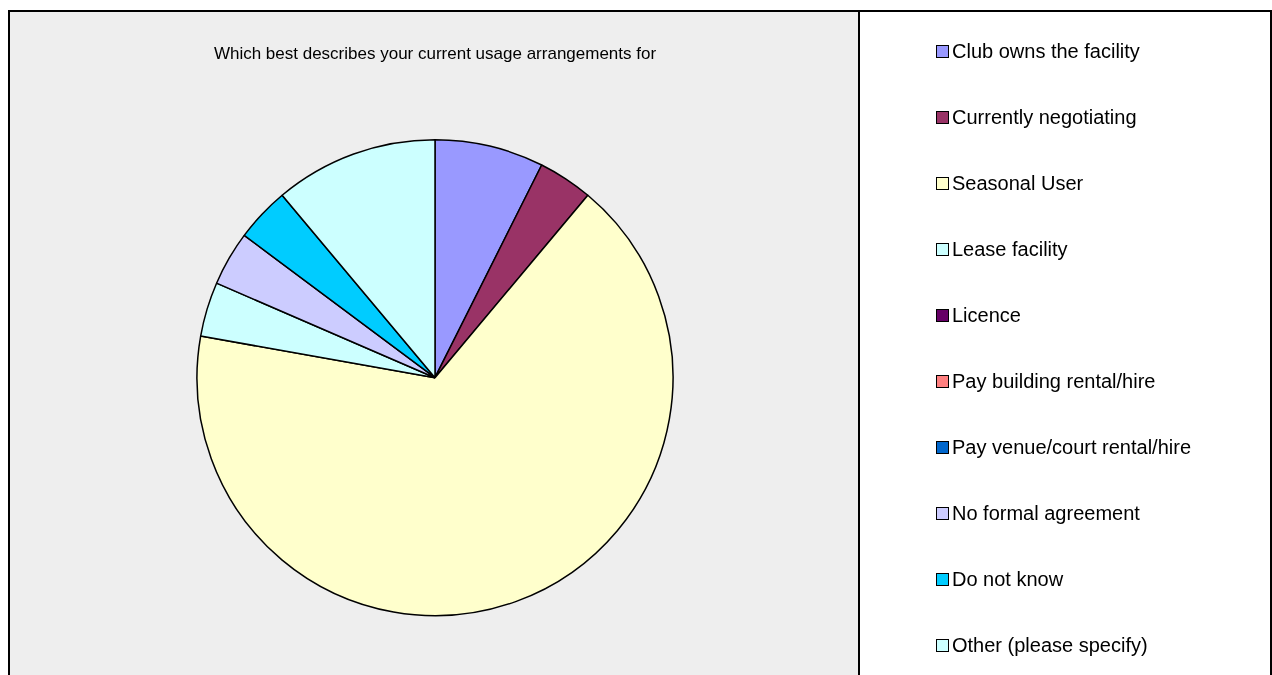  What do you see at coordinates (1008, 579) in the screenshot?
I see `legend-label: Do not know` at bounding box center [1008, 579].